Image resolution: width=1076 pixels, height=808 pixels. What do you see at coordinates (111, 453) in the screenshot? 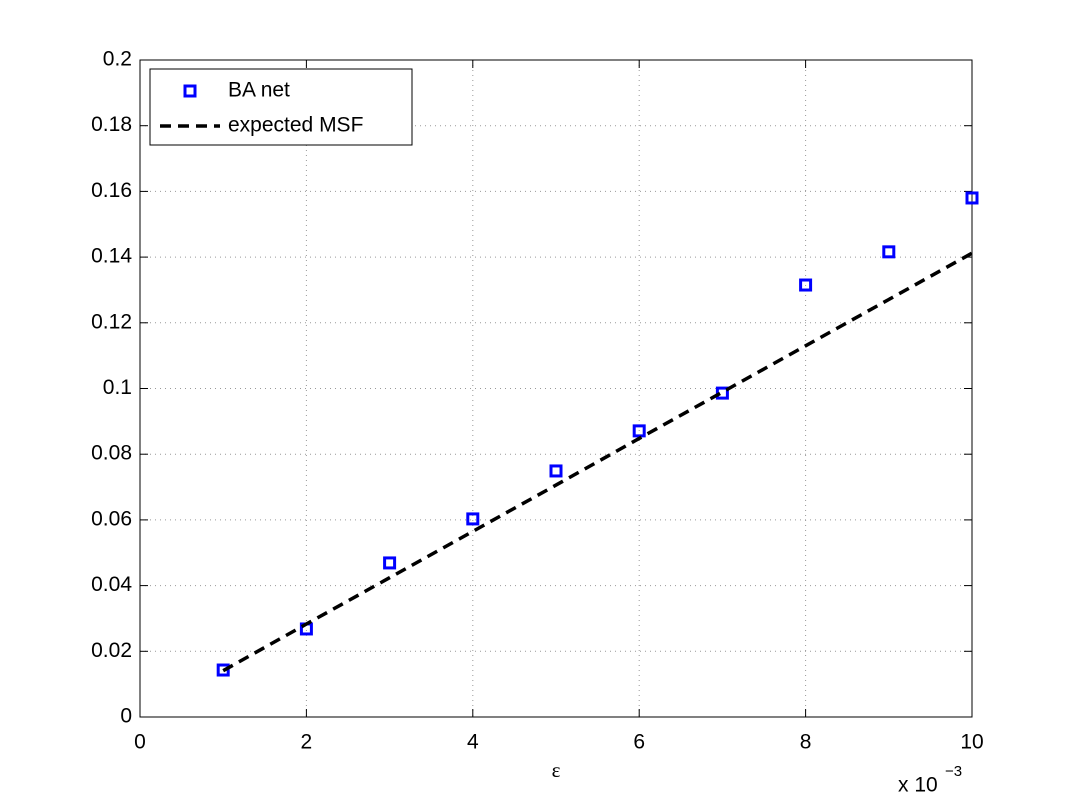
I see `y-tick-label: 0.08` at bounding box center [111, 453].